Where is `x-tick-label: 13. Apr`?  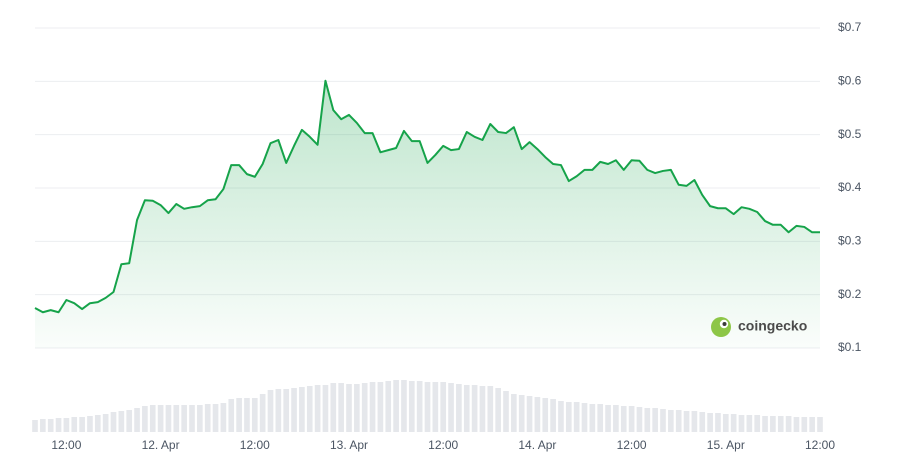
x-tick-label: 13. Apr is located at coordinates (349, 445).